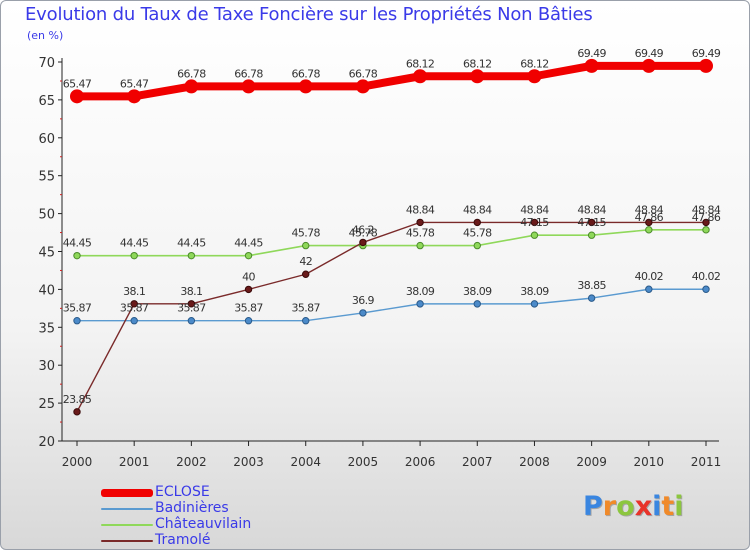 The image size is (750, 550). Describe the element at coordinates (477, 291) in the screenshot. I see `data-label: 38.09` at that location.